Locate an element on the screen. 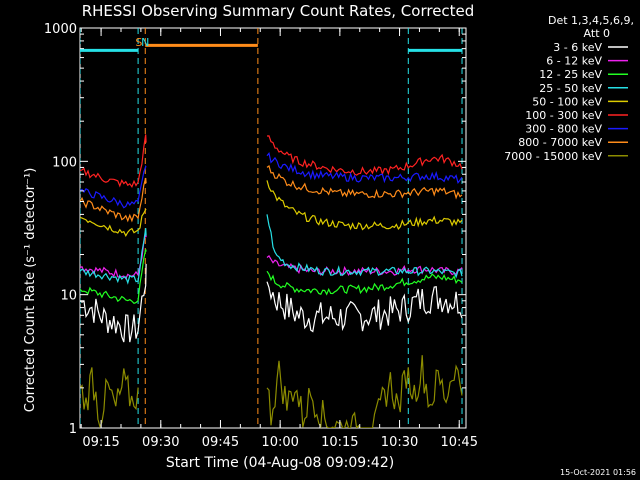  legend-entry-label: 300 - 800 keV is located at coordinates (563, 129).